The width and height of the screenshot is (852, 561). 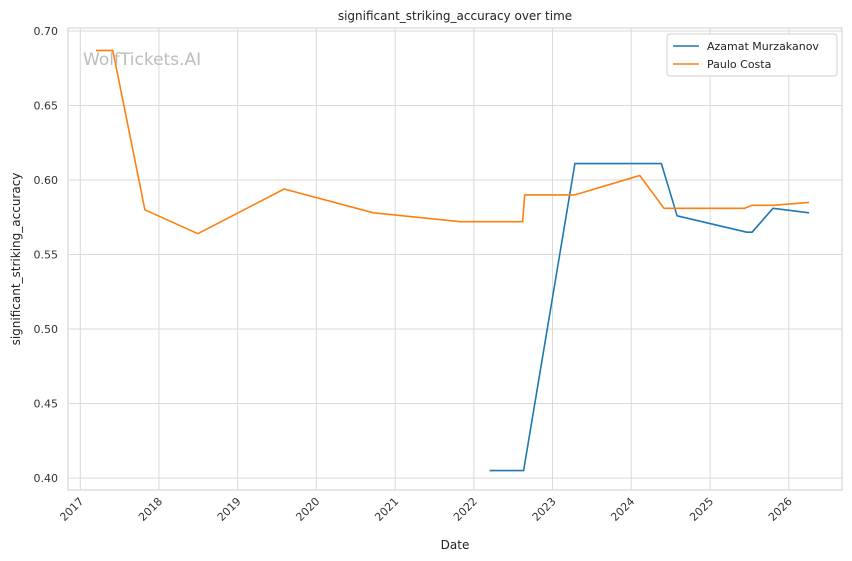 I want to click on y-tick-label: 0.60, so click(x=46, y=180).